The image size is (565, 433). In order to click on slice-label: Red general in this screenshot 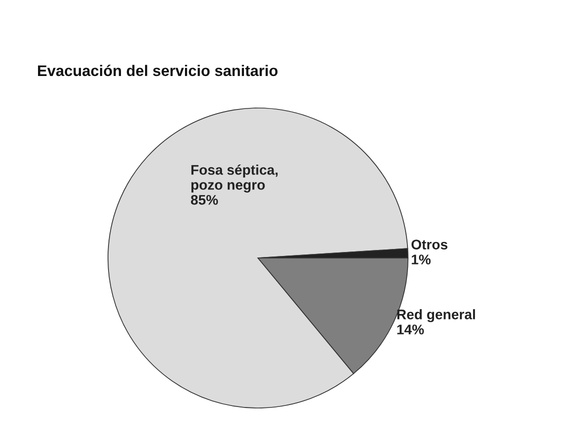, I will do `click(436, 315)`.